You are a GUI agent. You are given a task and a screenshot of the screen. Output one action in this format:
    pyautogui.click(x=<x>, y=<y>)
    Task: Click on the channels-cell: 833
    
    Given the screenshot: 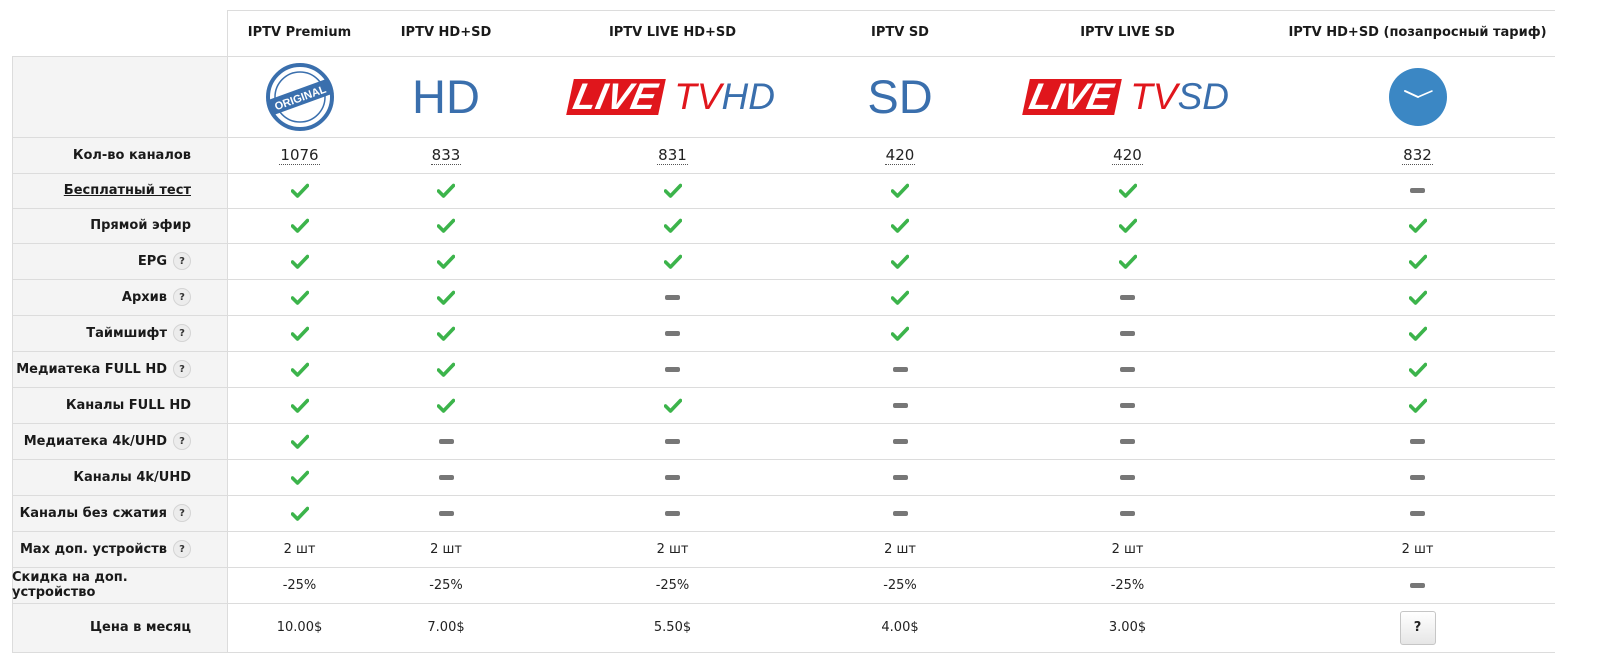 What is the action you would take?
    pyautogui.click(x=446, y=155)
    